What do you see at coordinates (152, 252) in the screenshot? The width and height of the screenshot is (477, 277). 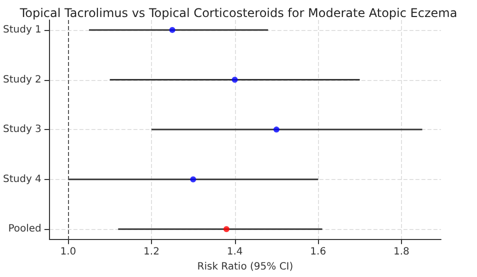 I see `x-tick-label: 1.2` at bounding box center [152, 252].